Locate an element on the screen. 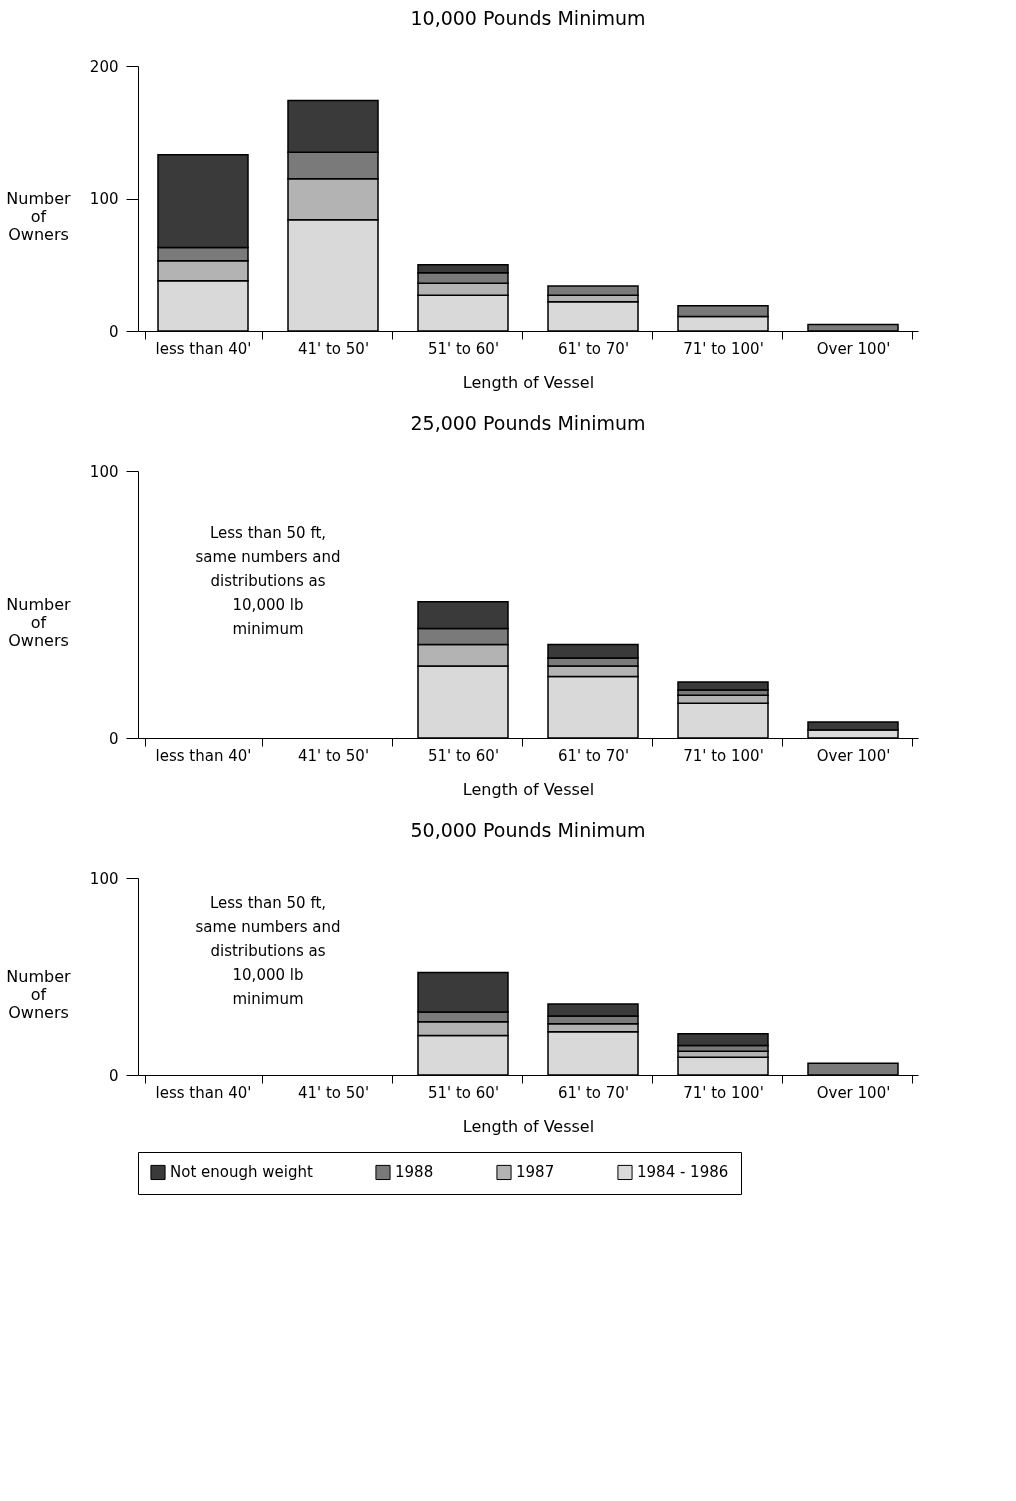 The width and height of the screenshot is (1016, 1501). legend-label: Not enough weight is located at coordinates (241, 1172).